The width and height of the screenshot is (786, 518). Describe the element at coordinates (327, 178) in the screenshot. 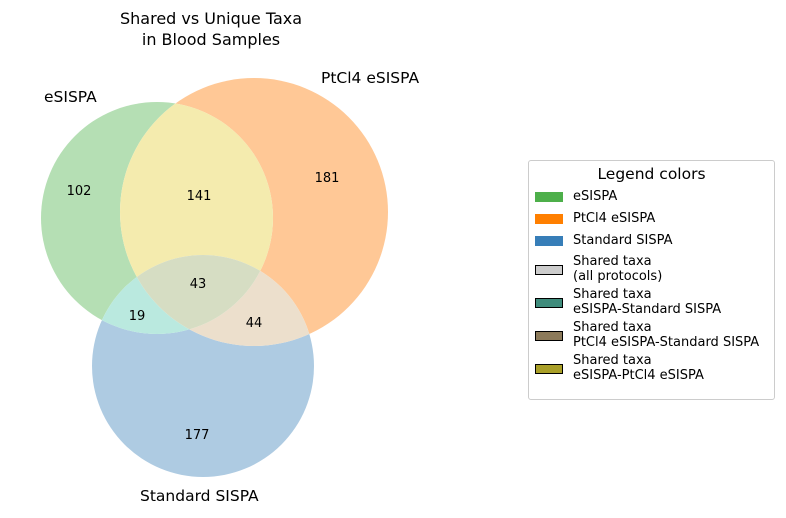

I see `count-ptcl4-only: 181` at that location.